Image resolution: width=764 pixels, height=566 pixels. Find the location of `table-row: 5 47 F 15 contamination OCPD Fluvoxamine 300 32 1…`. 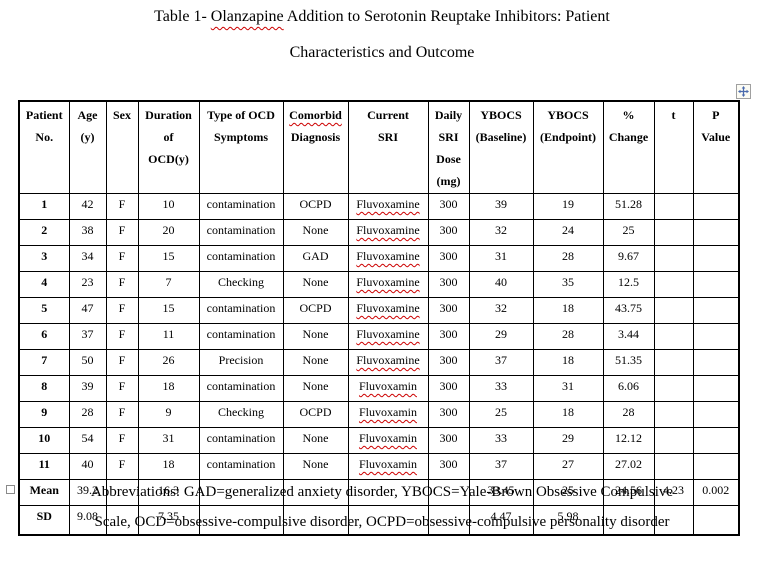

table-row: 5 47 F 15 contamination OCPD Fluvoxamine 300 32 1… is located at coordinates (379, 310).